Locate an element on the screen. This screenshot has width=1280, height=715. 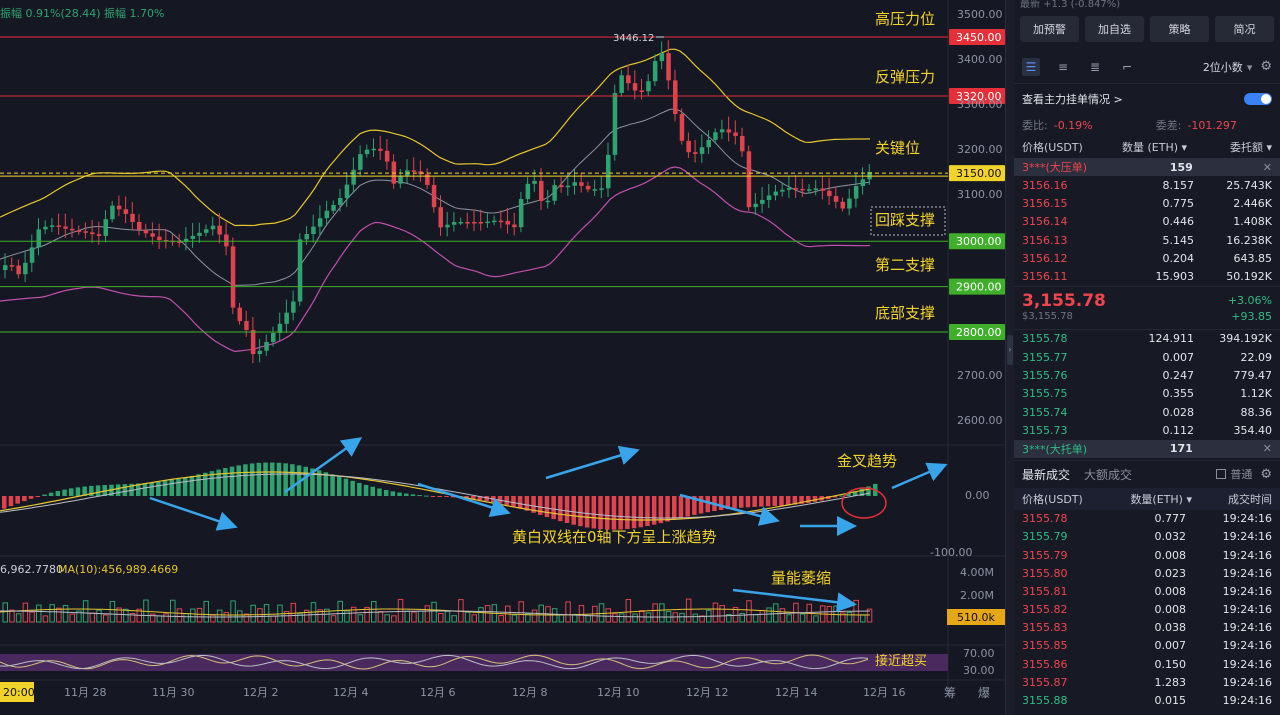
trade-row: 3155.81 0.008 19:24:16 is located at coordinates (1147, 591).